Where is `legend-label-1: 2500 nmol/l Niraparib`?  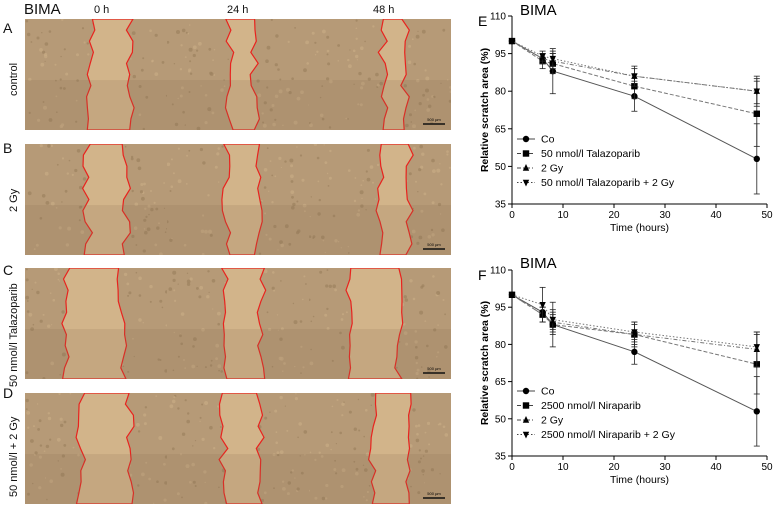
legend-label-1: 2500 nmol/l Niraparib is located at coordinates (591, 406).